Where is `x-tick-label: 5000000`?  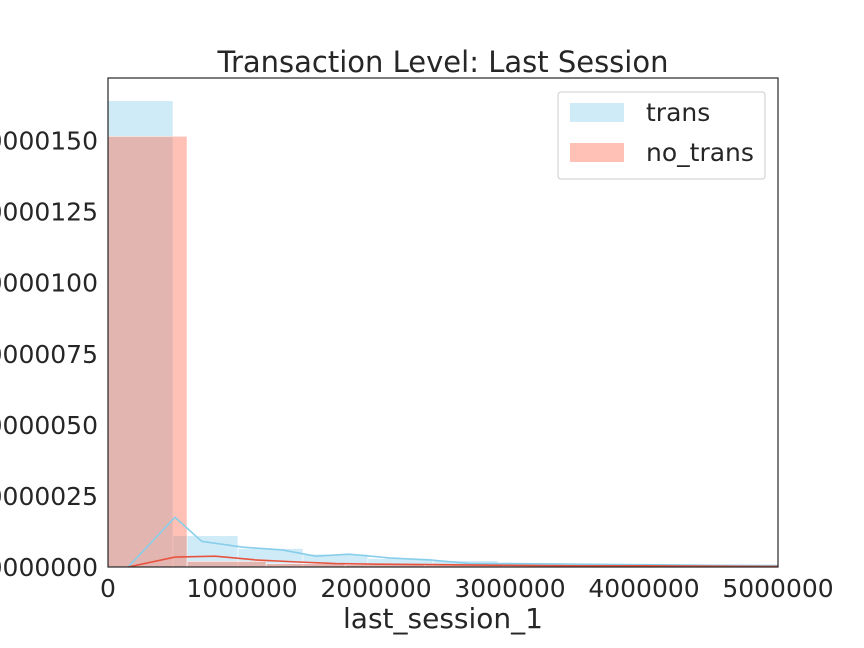 x-tick-label: 5000000 is located at coordinates (777, 588).